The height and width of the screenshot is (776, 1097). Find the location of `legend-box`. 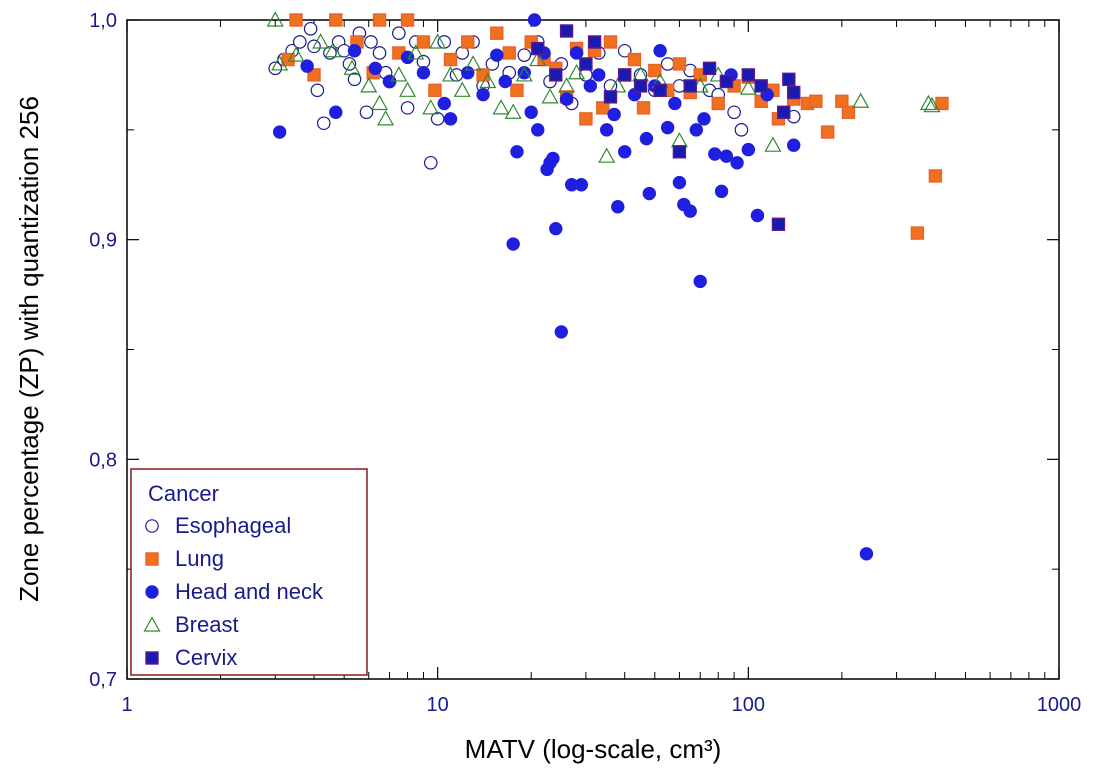

legend-box is located at coordinates (249, 572).